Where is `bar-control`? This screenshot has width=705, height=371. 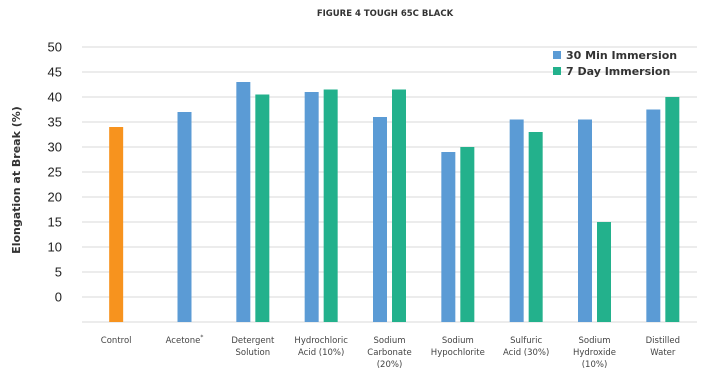
bar-control is located at coordinates (116, 224).